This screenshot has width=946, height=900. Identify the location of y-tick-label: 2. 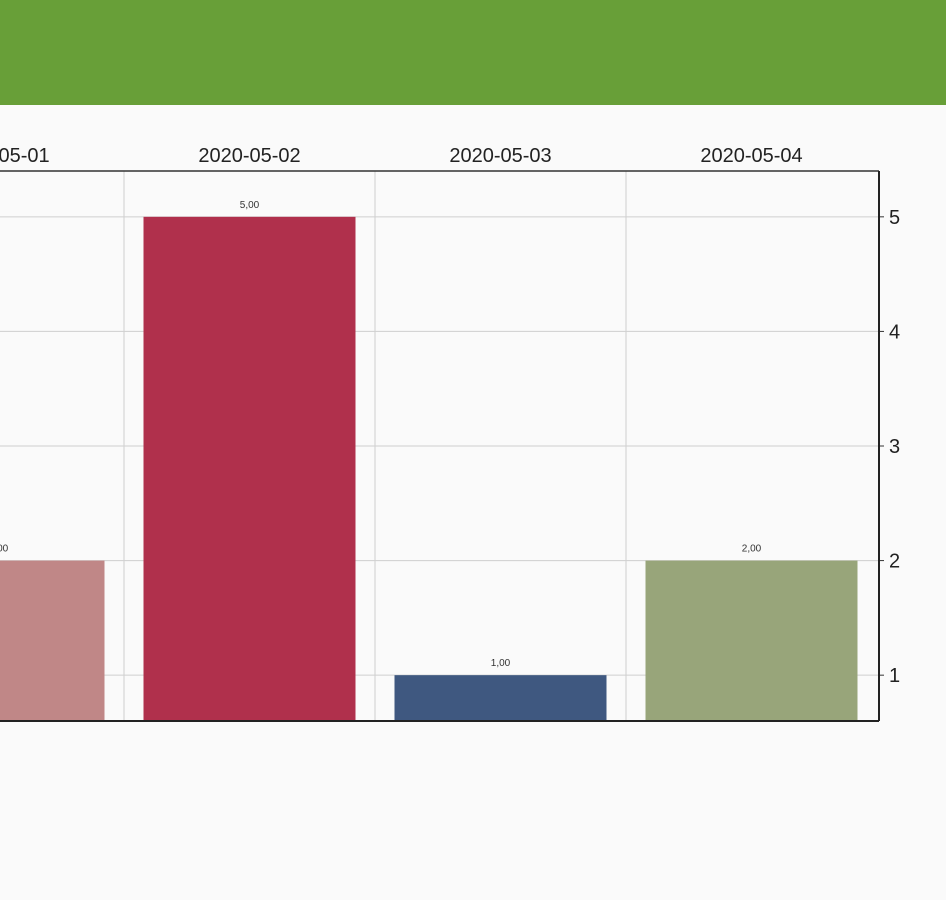
(894, 562).